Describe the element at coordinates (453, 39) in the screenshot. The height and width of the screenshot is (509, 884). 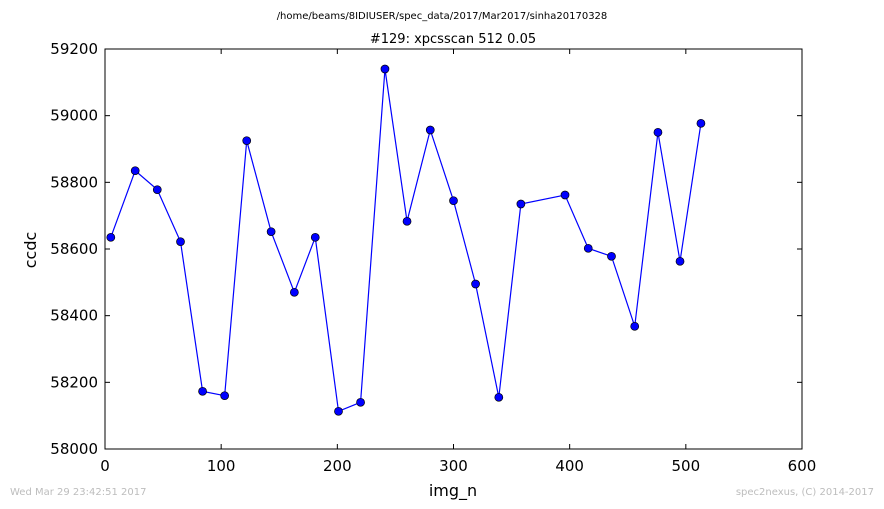
I see `chart-title: #129: xpcsscan 512 0.05` at that location.